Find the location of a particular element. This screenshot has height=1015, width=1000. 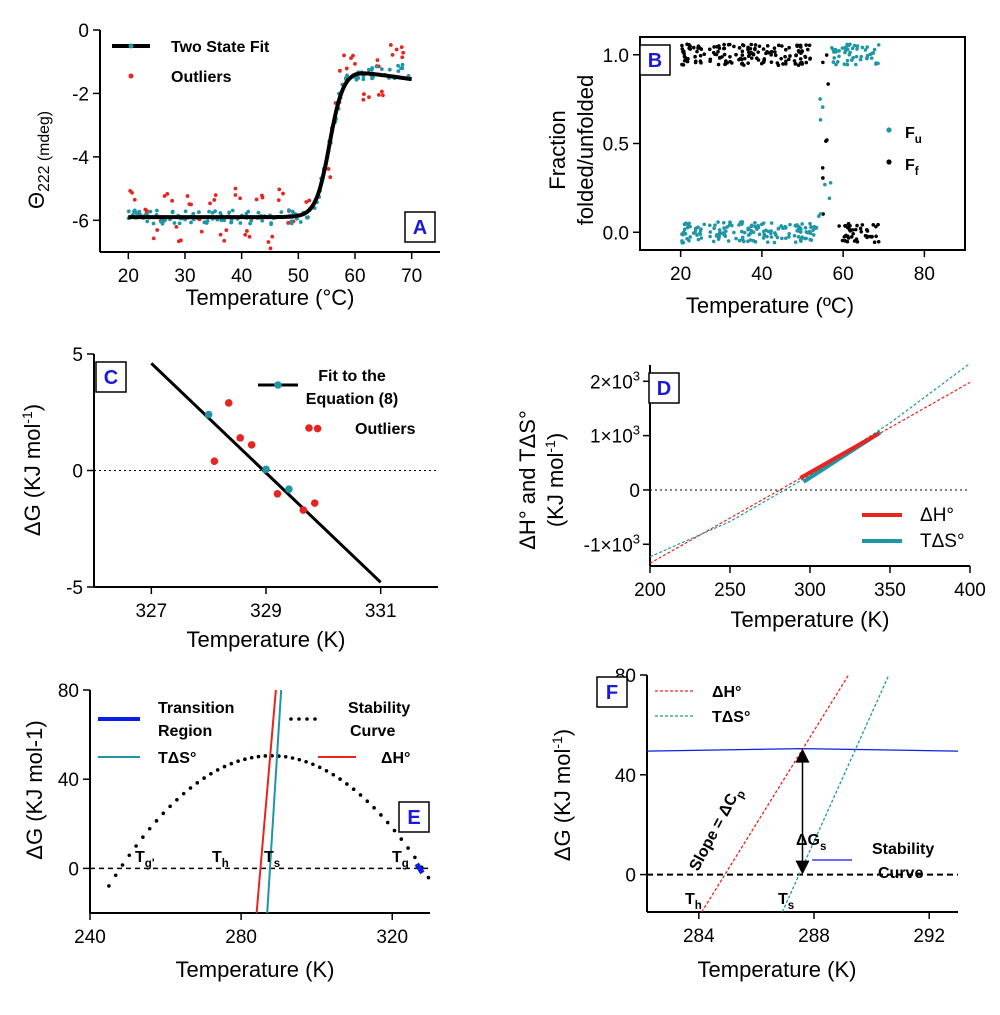

panel-a-y-tick-label: 0 is located at coordinates (83, 31).